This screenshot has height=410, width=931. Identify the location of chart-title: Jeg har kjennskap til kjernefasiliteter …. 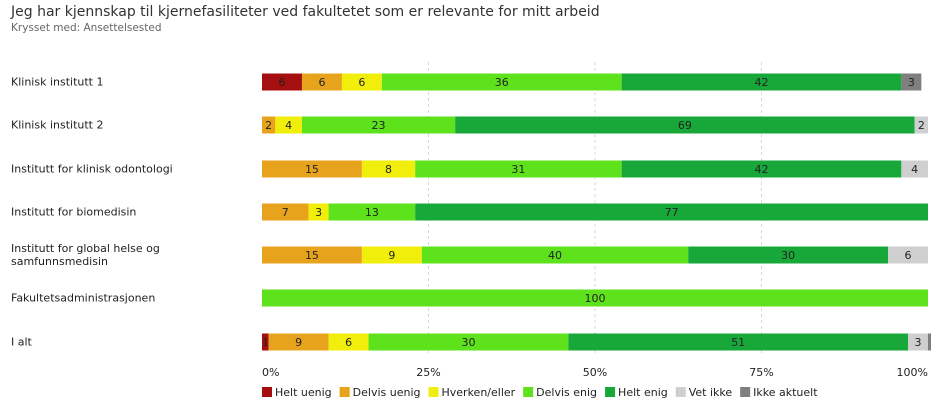
(305, 12).